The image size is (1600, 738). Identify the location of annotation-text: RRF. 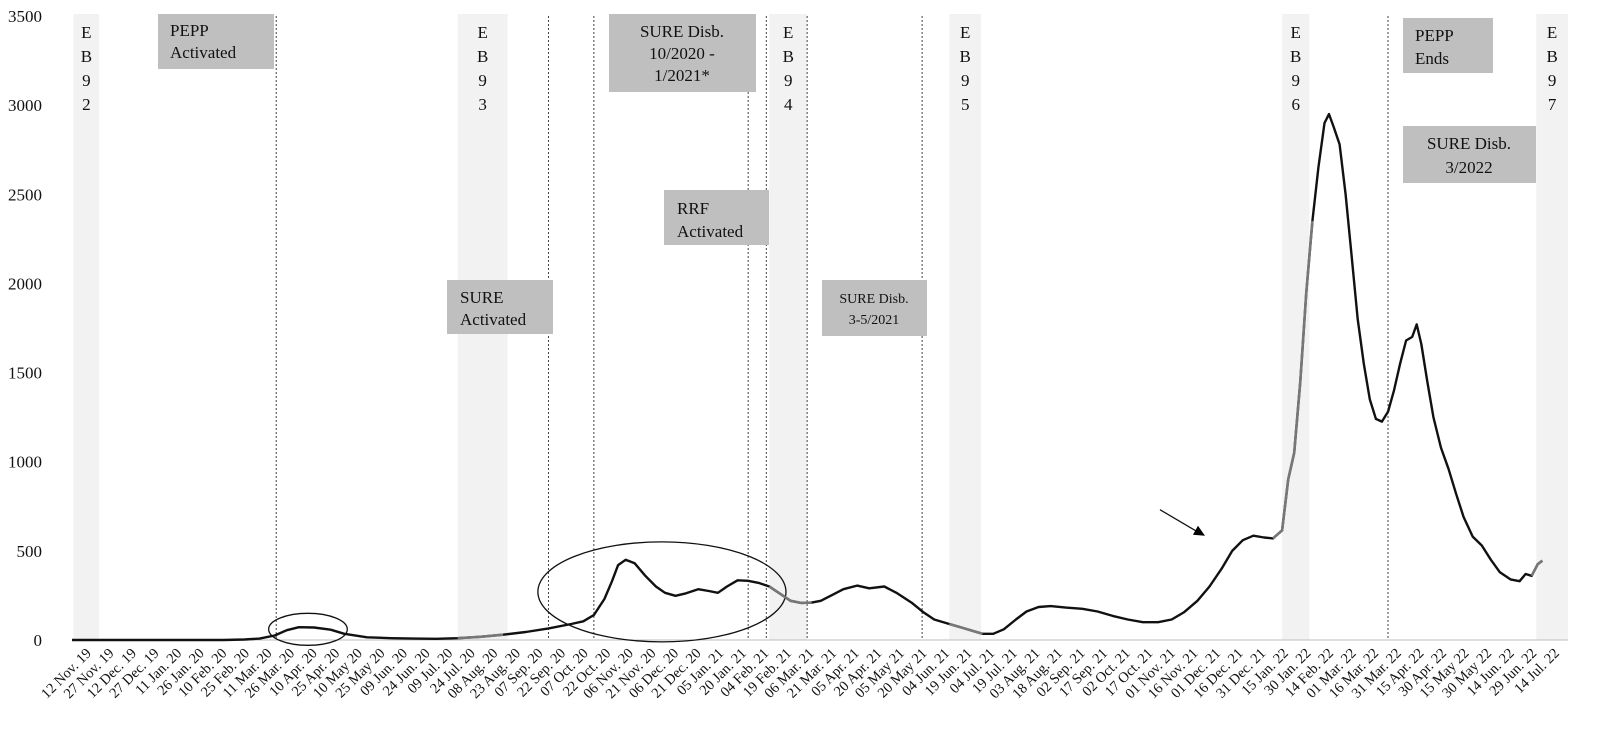
(693, 208).